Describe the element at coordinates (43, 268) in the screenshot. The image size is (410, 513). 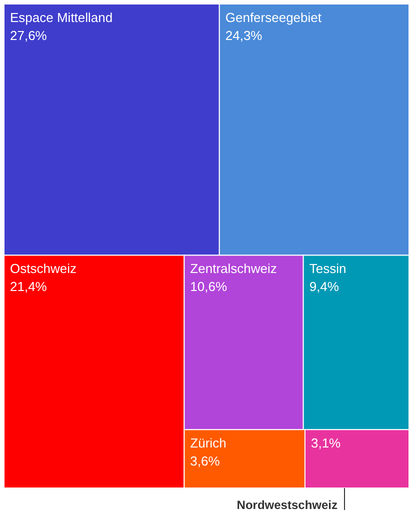
I see `category-label: Ostschweiz` at that location.